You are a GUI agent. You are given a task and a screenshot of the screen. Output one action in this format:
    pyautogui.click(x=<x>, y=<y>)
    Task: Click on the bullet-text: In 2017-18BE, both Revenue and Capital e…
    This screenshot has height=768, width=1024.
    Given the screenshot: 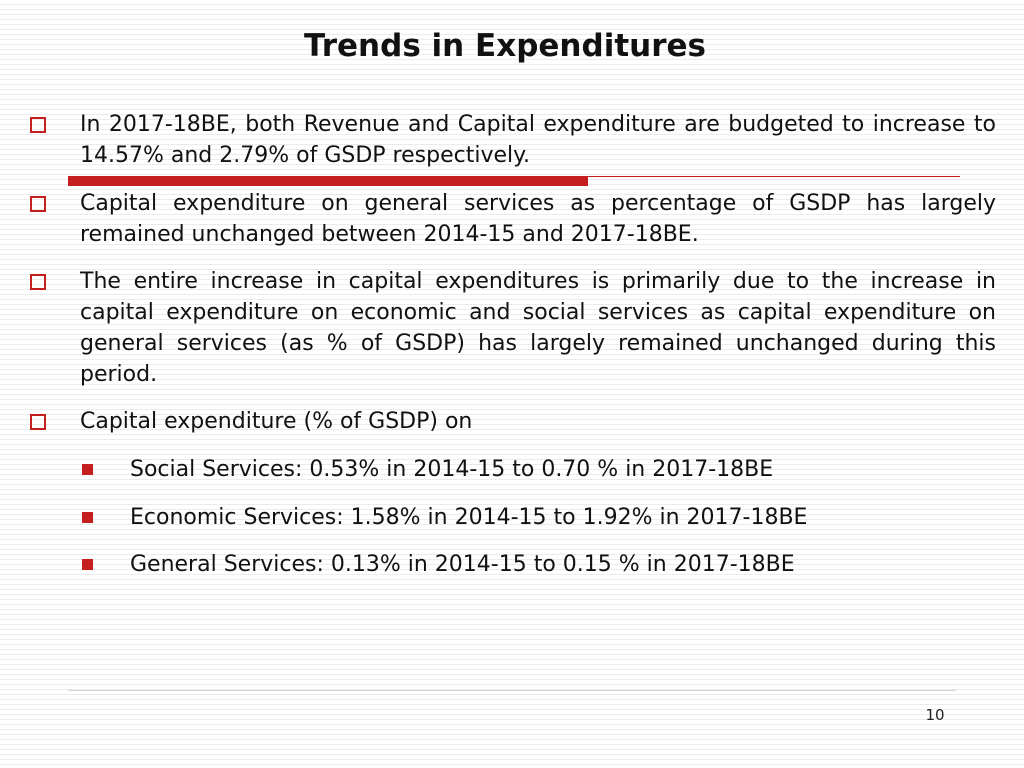 What is the action you would take?
    pyautogui.click(x=538, y=140)
    